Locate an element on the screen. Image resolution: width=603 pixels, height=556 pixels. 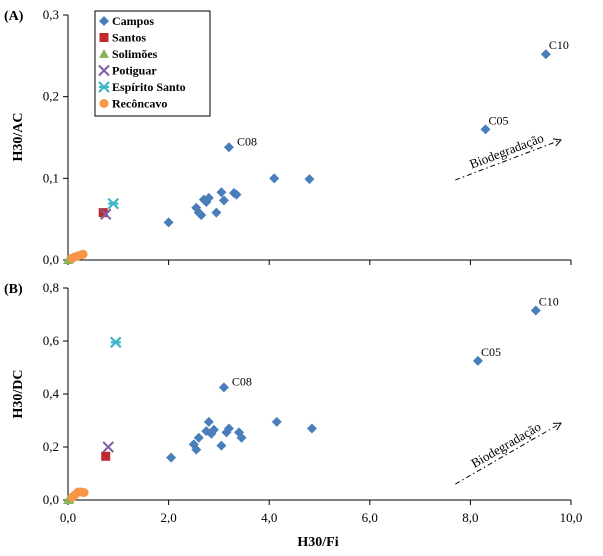
panel-b-point-espirito-santo is located at coordinates (116, 342).